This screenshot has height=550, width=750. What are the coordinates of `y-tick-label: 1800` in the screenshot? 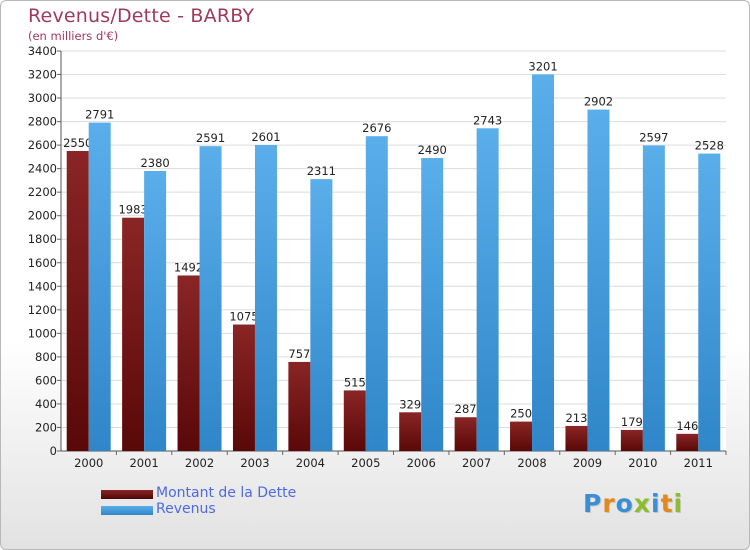 It's located at (42, 239).